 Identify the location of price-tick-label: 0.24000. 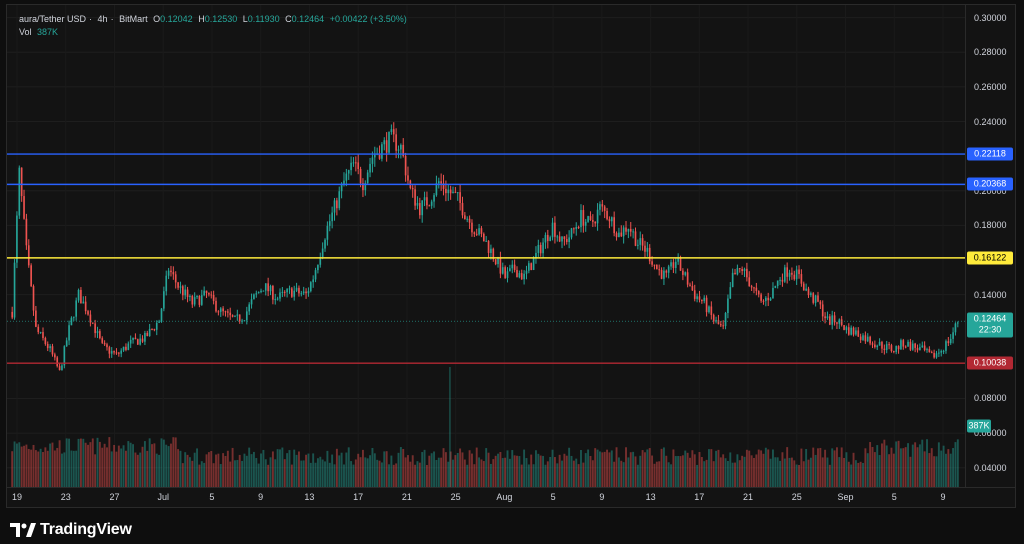
(990, 121).